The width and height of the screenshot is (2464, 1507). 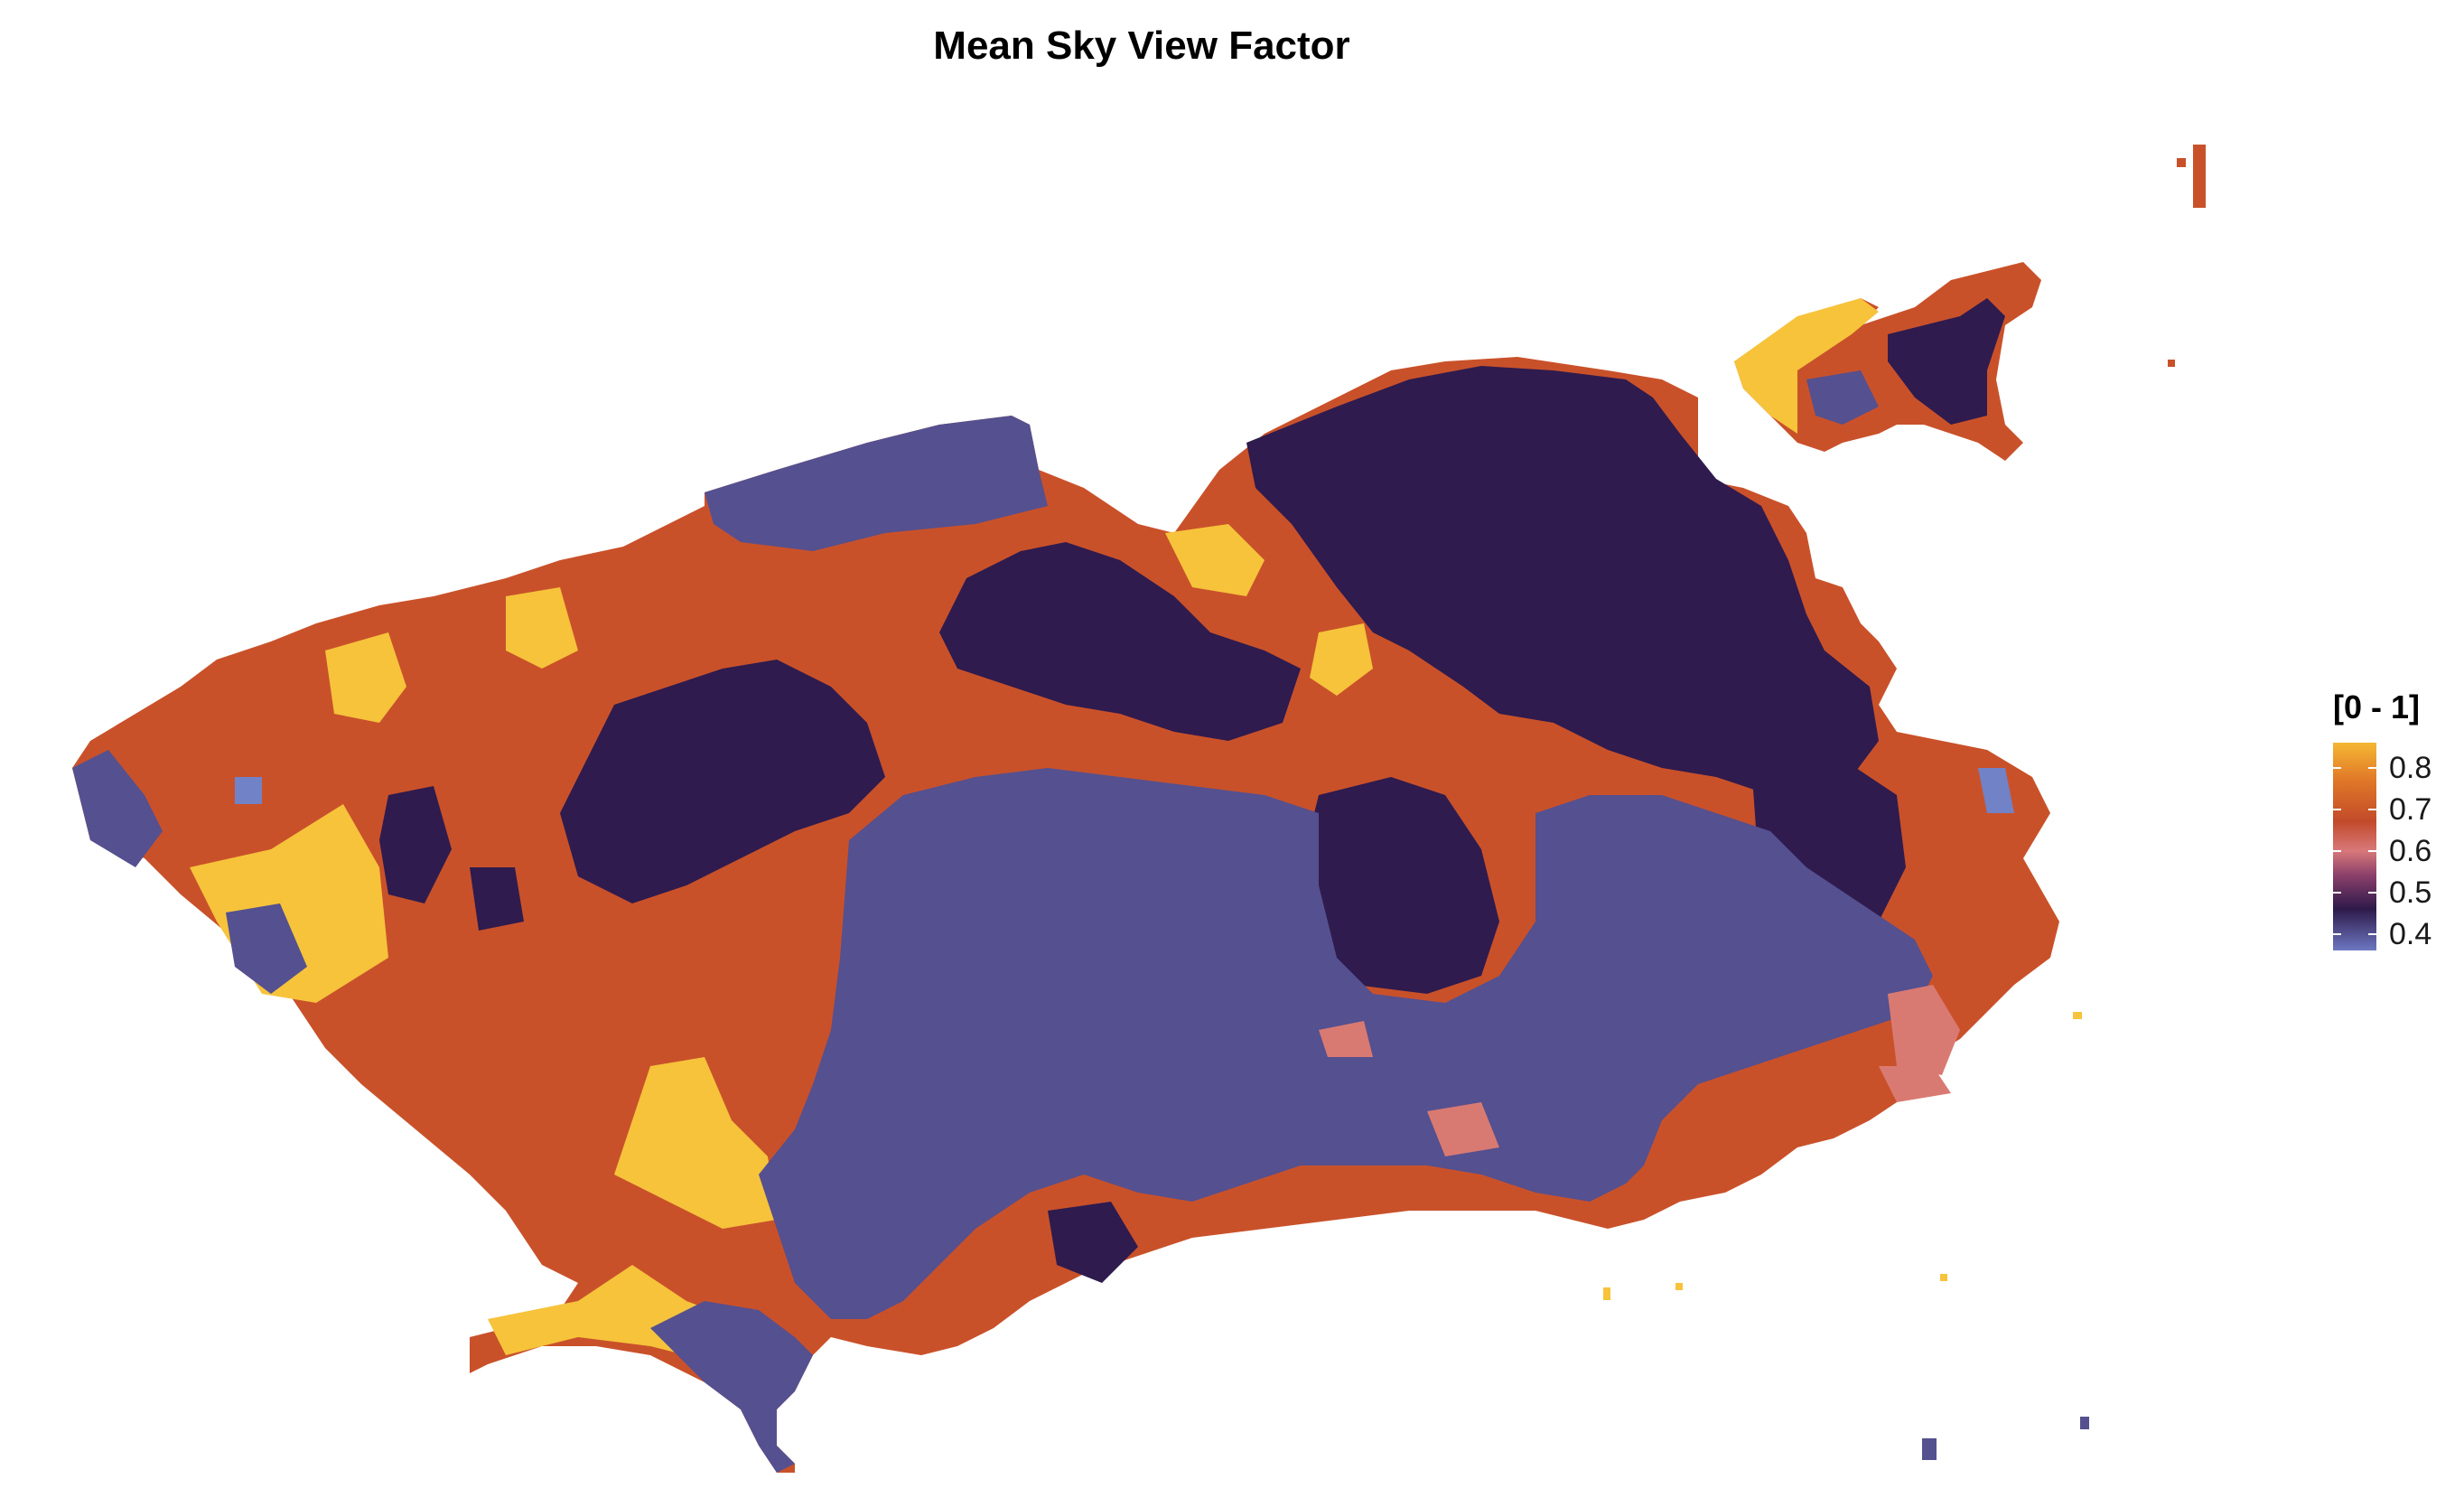 What do you see at coordinates (1946, 362) in the screenshot?
I see `region-island-dark` at bounding box center [1946, 362].